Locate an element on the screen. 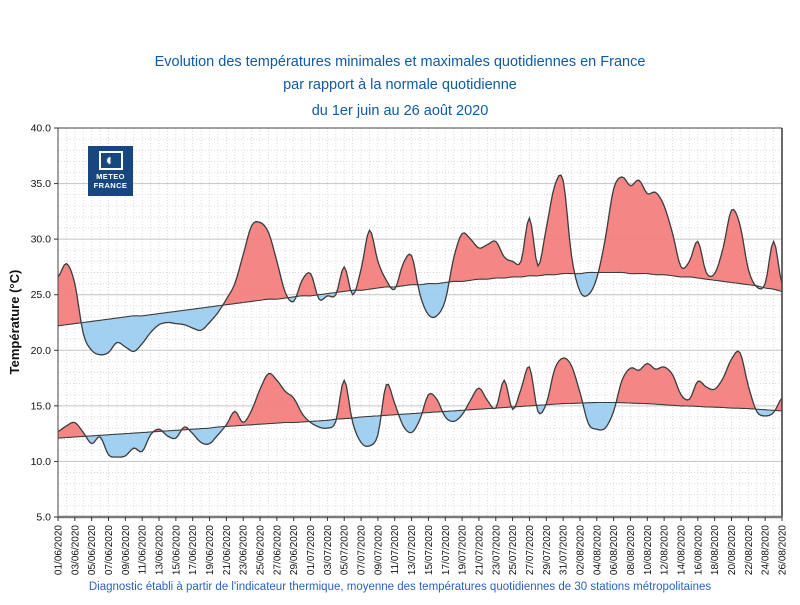 This screenshot has height=605, width=800. x-tick-label: 23/06/2020 is located at coordinates (244, 550).